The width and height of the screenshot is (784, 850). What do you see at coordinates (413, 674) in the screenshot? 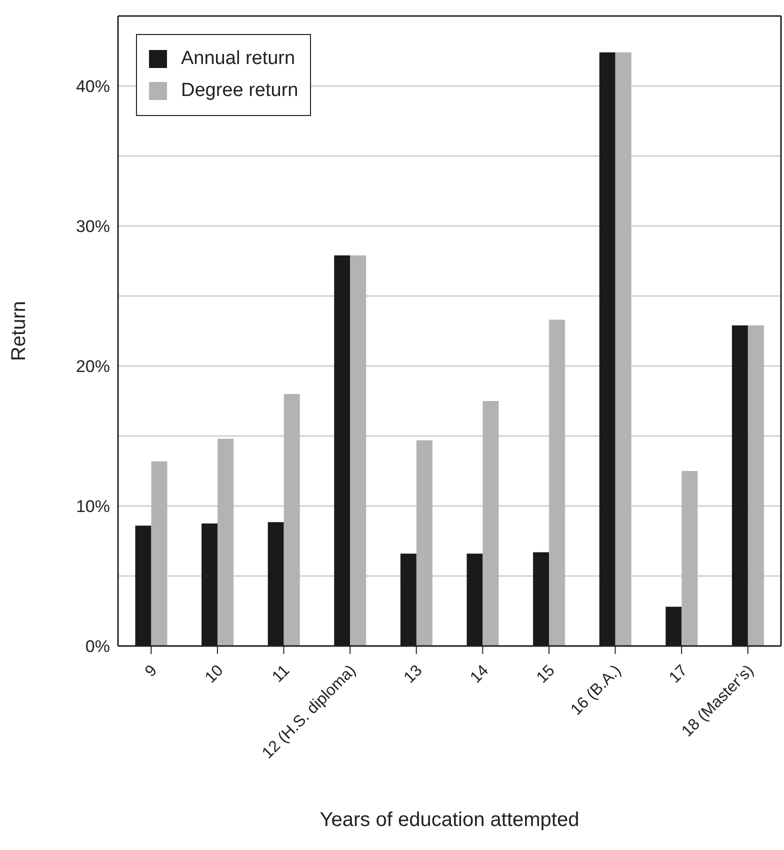
I see `x-tick-label: 13` at bounding box center [413, 674].